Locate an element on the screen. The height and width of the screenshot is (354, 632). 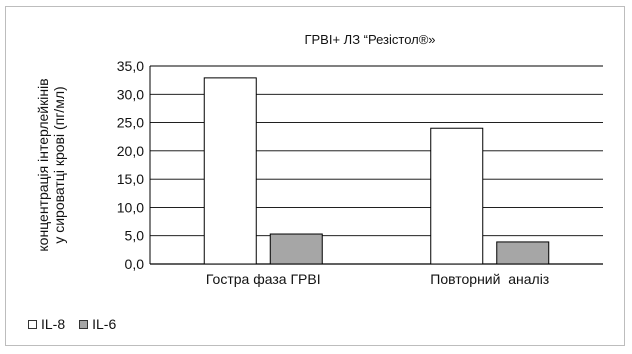
x-category-label: Повторний аналіз is located at coordinates (489, 279).